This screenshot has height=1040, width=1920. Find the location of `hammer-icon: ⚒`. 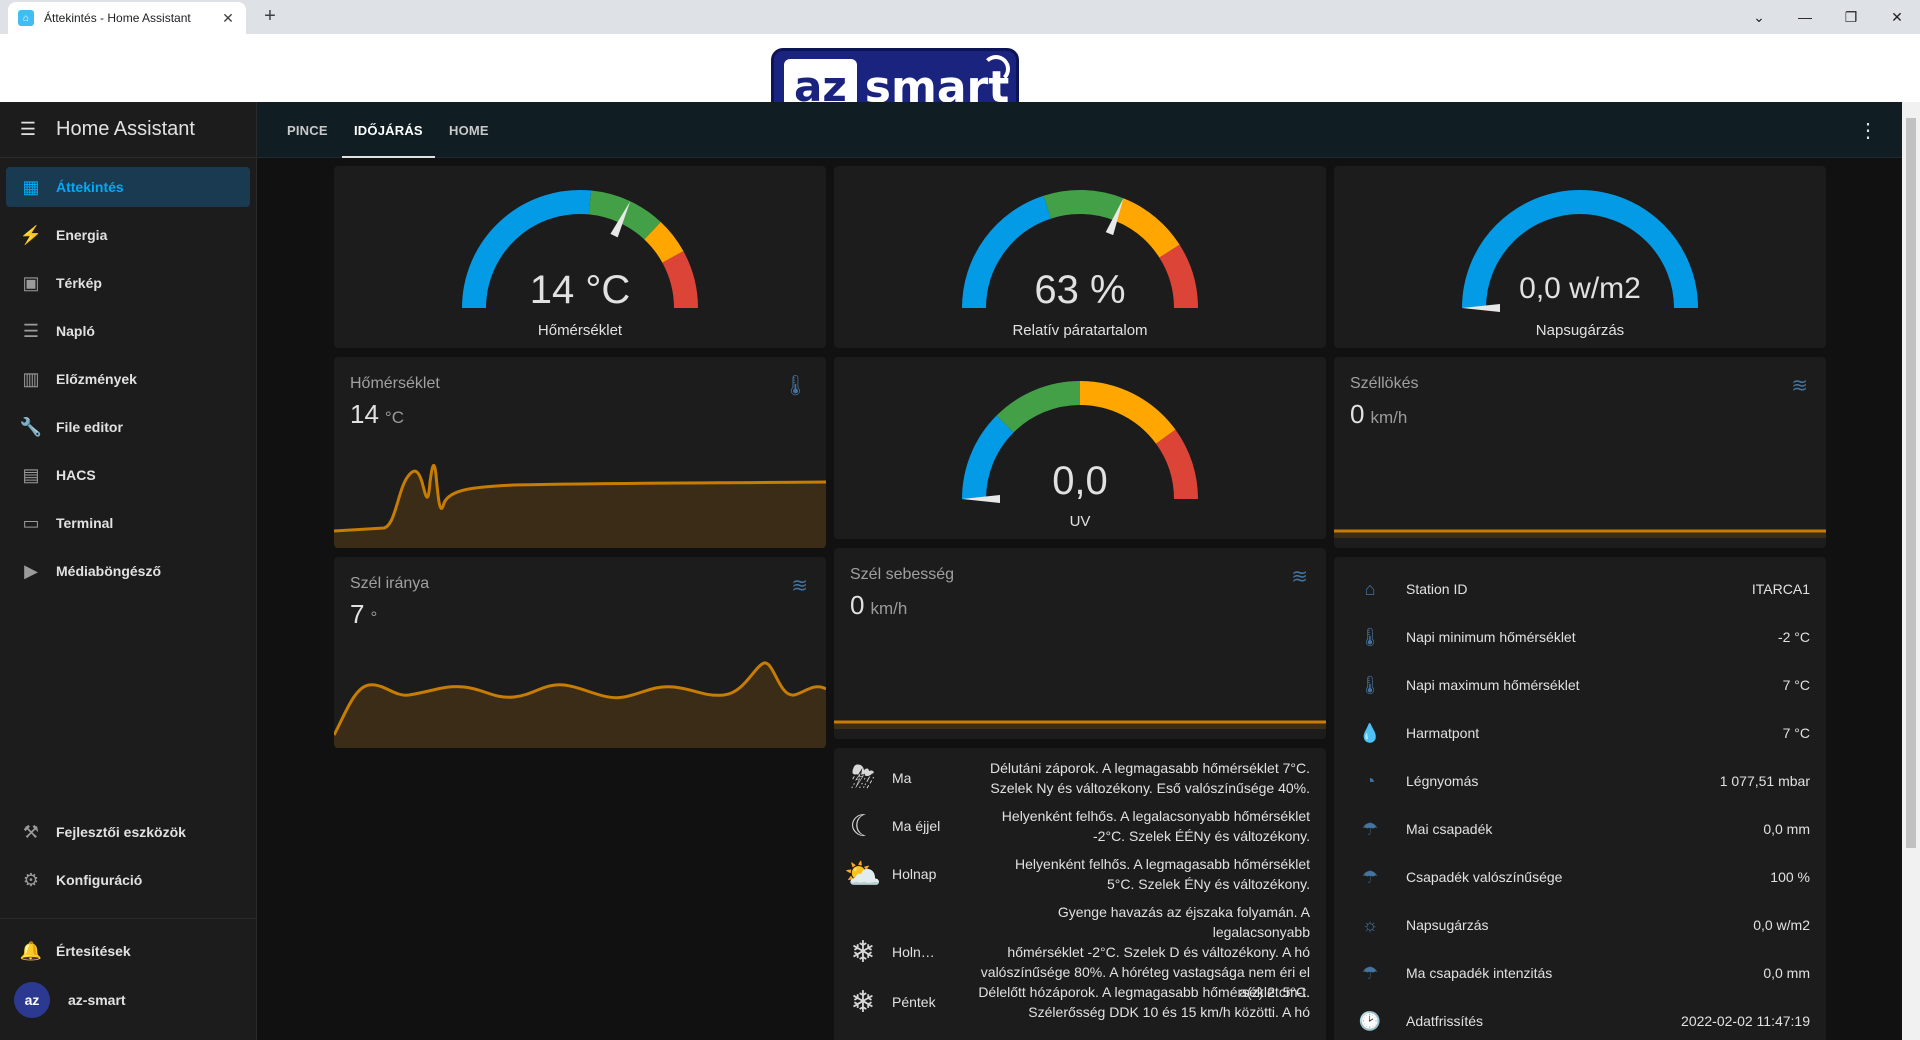

hammer-icon: ⚒ is located at coordinates (31, 831).